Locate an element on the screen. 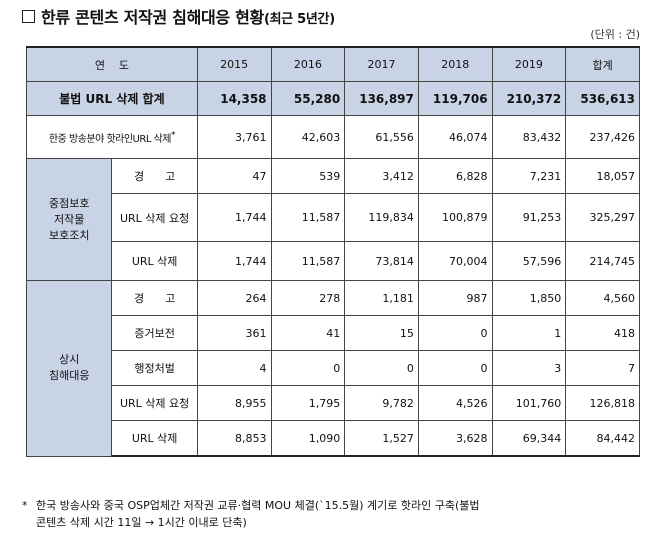  table-cell: 1,090 is located at coordinates (308, 438).